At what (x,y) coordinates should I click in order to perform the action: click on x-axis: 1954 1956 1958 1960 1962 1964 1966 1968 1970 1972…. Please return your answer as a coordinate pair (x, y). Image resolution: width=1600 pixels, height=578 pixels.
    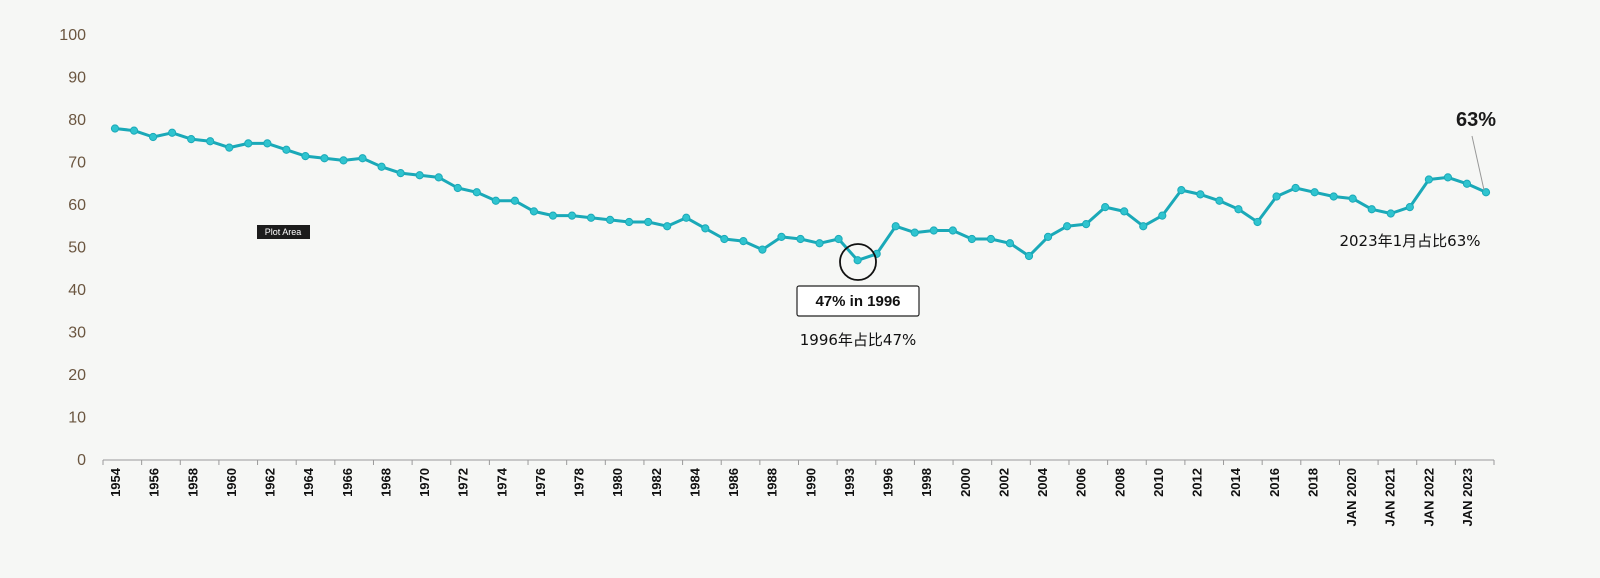
    Looking at the image, I should click on (798, 493).